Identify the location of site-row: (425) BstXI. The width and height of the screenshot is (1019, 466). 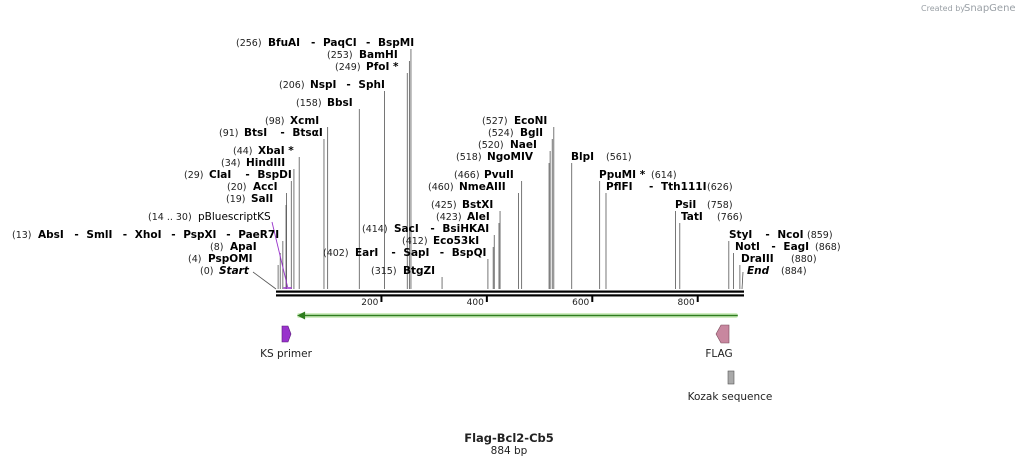
(462, 205).